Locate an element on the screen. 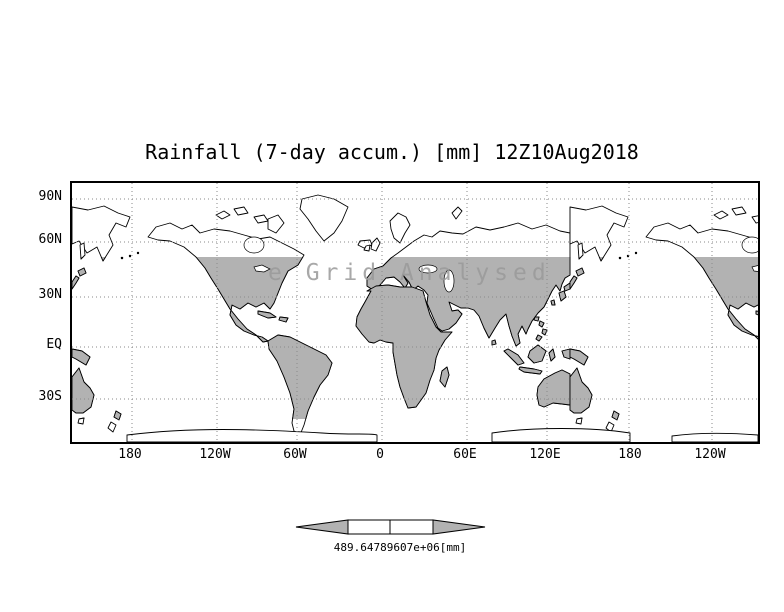 Image resolution: width=784 pixels, height=612 pixels. colorbar-shape is located at coordinates (390, 527).